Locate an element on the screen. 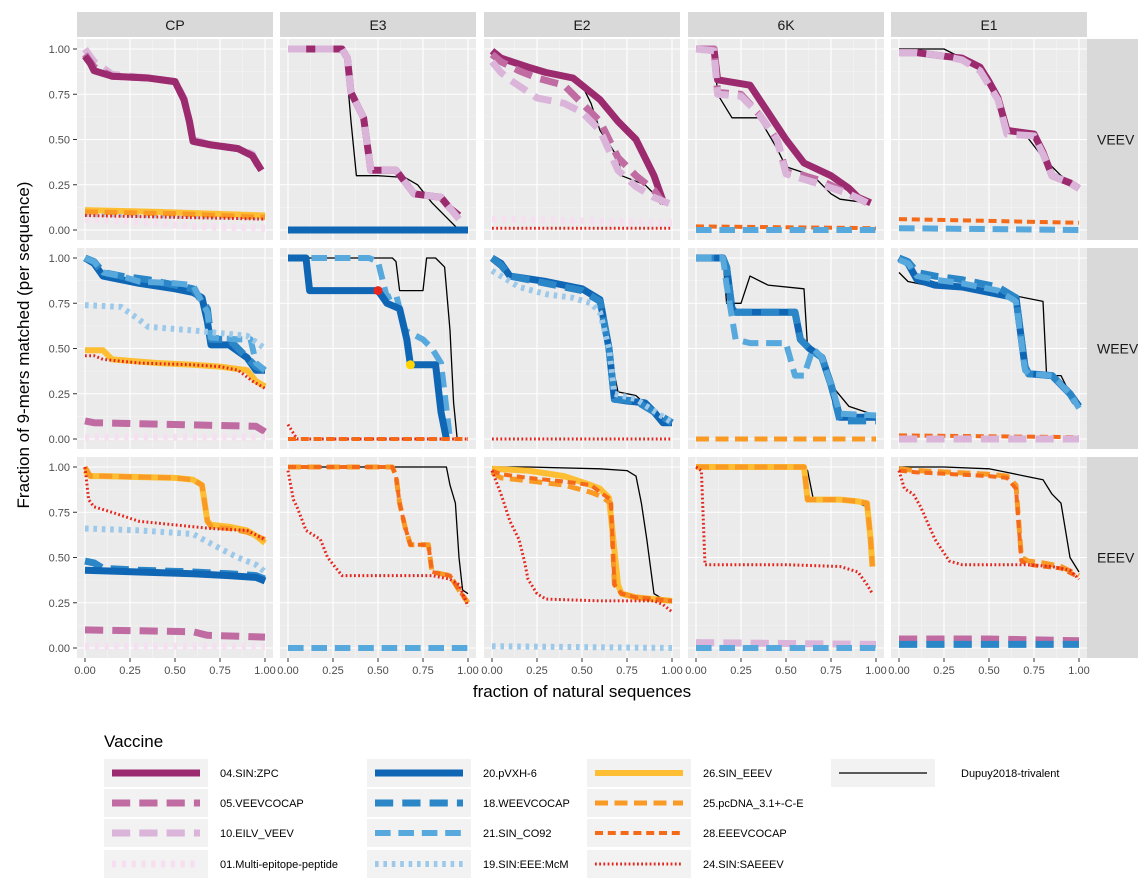  facet-strip-eeev is located at coordinates (1112, 557).